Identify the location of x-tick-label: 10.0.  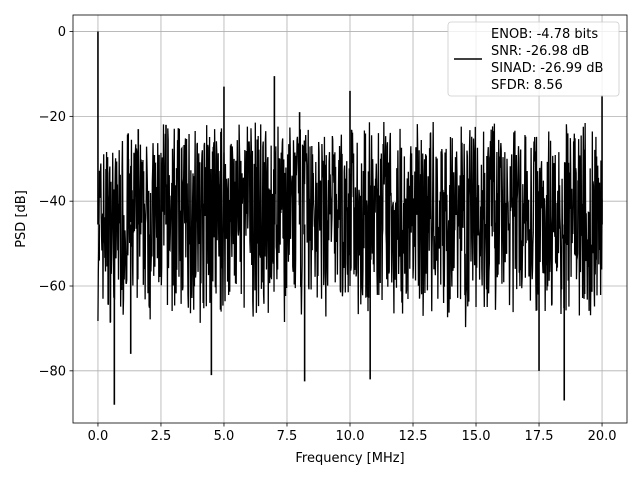
(350, 436).